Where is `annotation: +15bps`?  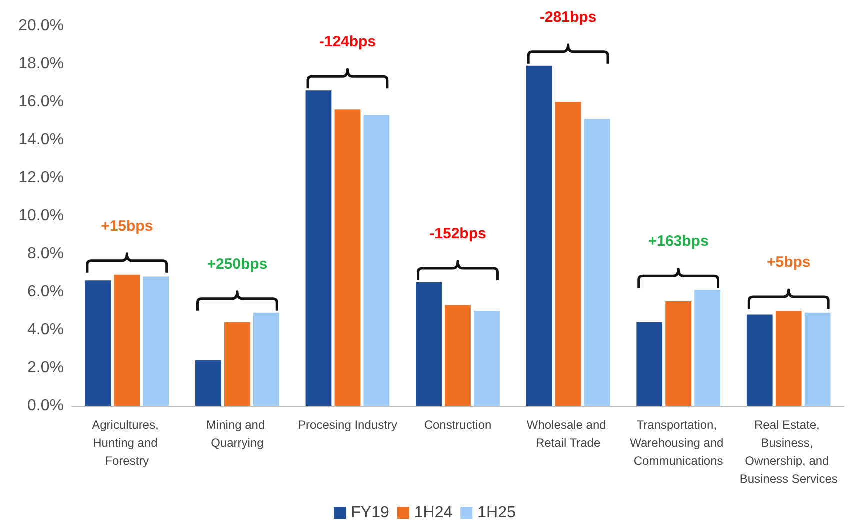 annotation: +15bps is located at coordinates (127, 226).